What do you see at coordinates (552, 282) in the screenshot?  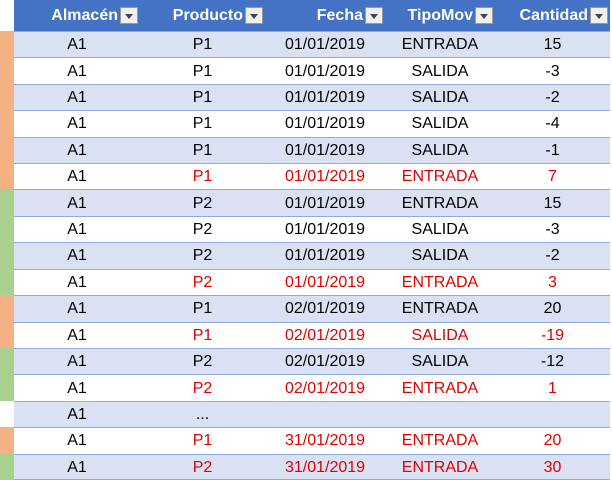 I see `cell: 3` at bounding box center [552, 282].